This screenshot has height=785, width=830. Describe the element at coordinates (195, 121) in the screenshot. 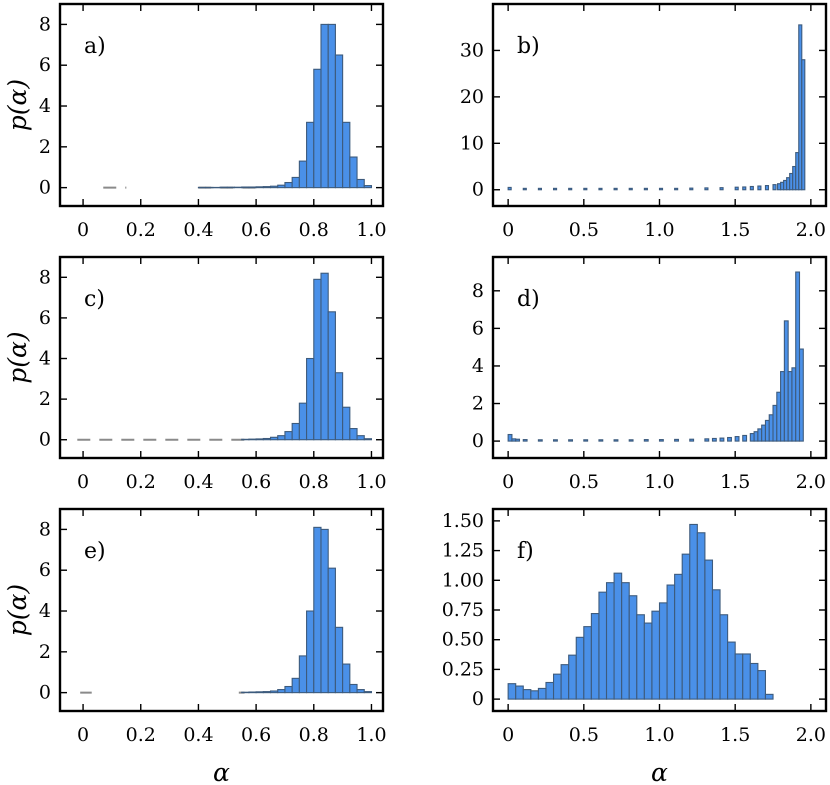

I see `panel-a: 0 0.2 0.4 0.6 0.8 1.0 0 2 4 6 8 a) p(α)` at that location.